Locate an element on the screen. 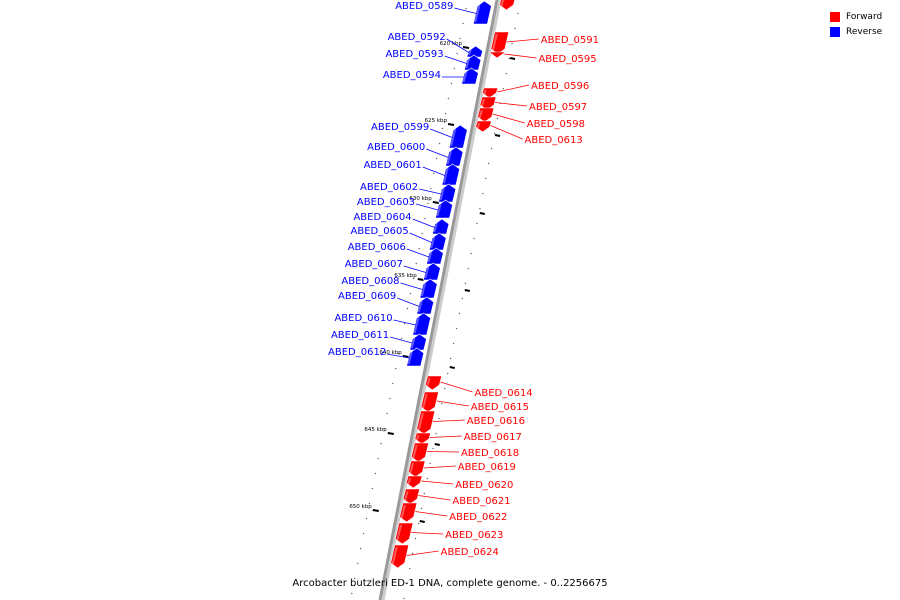 This screenshot has width=900, height=600. kbp-label: 625 kbp is located at coordinates (436, 121).